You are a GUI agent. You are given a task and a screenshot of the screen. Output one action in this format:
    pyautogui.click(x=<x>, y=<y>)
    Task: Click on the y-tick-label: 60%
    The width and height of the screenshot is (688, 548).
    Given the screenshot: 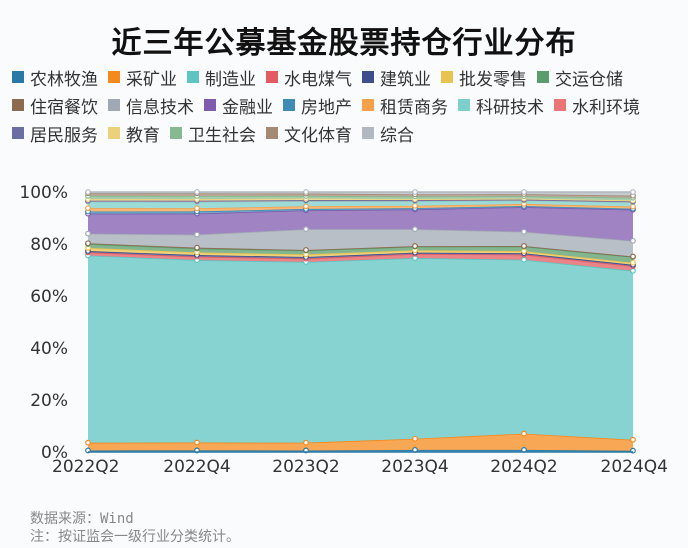 What is the action you would take?
    pyautogui.click(x=49, y=297)
    